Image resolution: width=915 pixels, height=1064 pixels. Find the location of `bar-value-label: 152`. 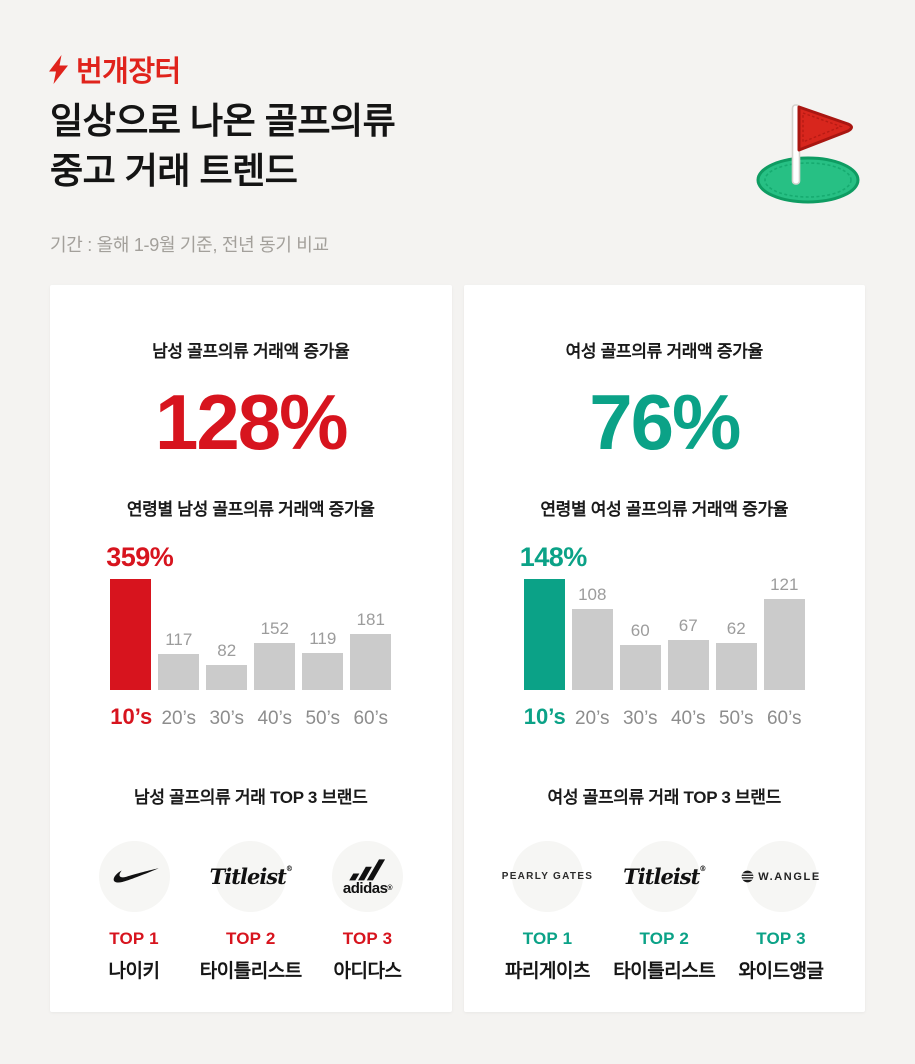

bar-value-label: 152 is located at coordinates (274, 628).